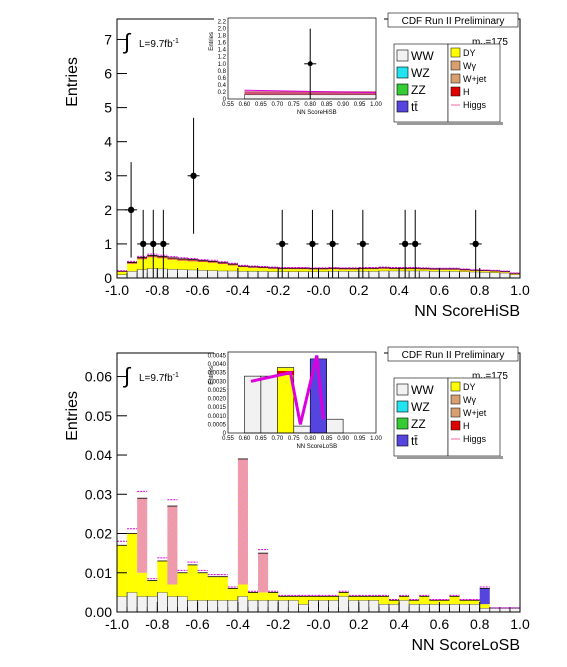  What do you see at coordinates (228, 105) in the screenshot?
I see `top-inset-xtick-label: 0.55` at bounding box center [228, 105].